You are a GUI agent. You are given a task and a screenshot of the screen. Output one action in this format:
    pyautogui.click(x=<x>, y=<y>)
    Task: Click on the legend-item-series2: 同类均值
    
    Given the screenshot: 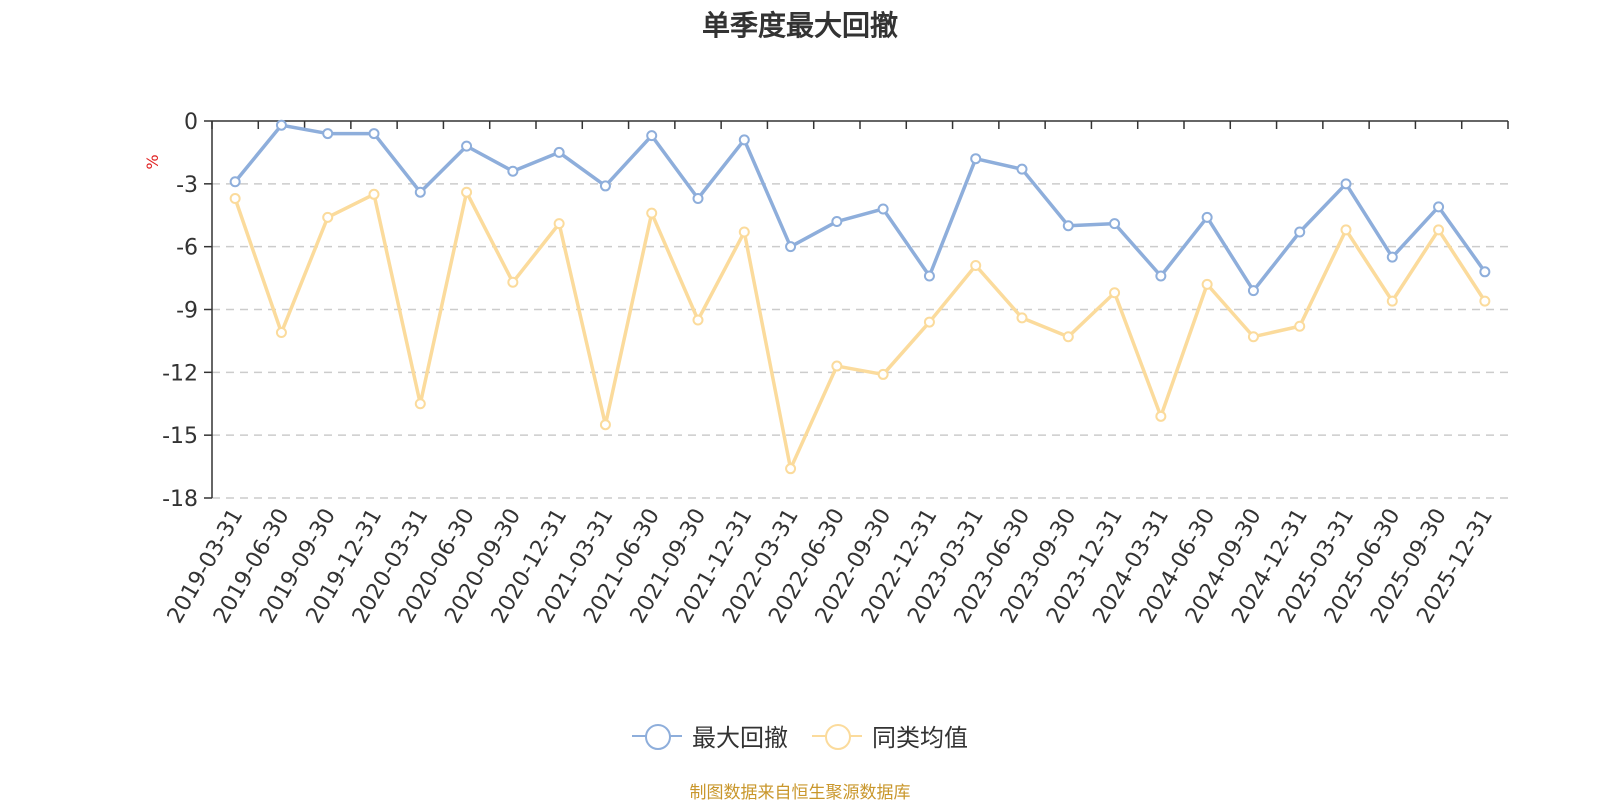 What is the action you would take?
    pyautogui.click(x=890, y=735)
    